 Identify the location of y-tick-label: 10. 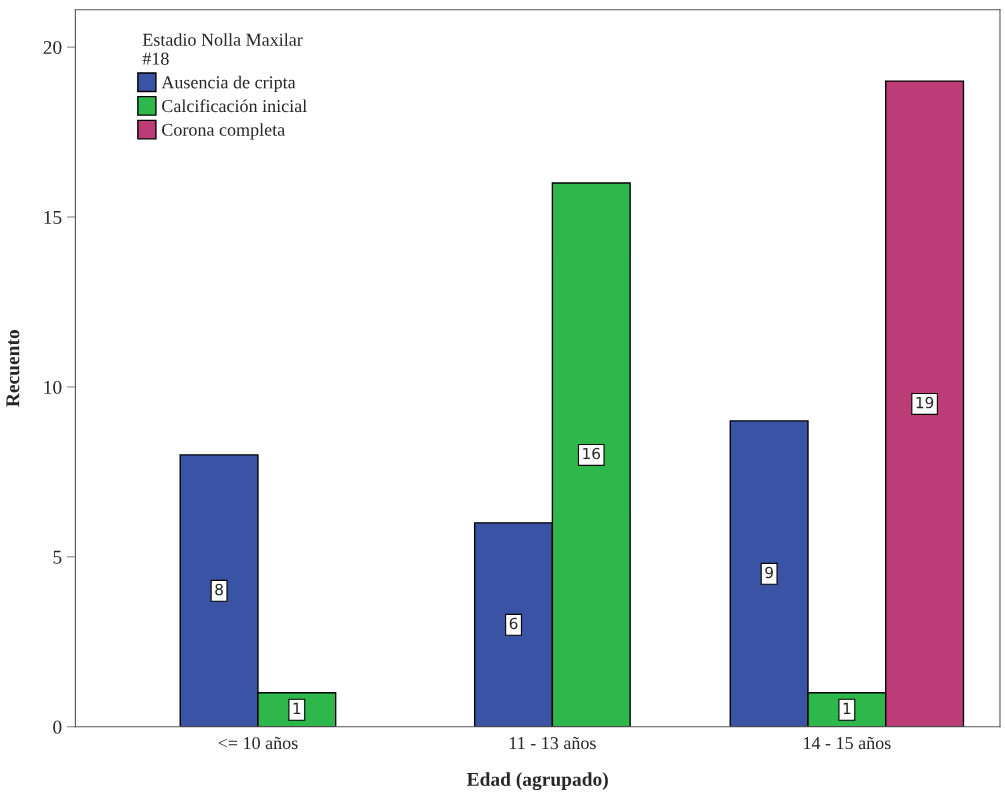
(53, 387).